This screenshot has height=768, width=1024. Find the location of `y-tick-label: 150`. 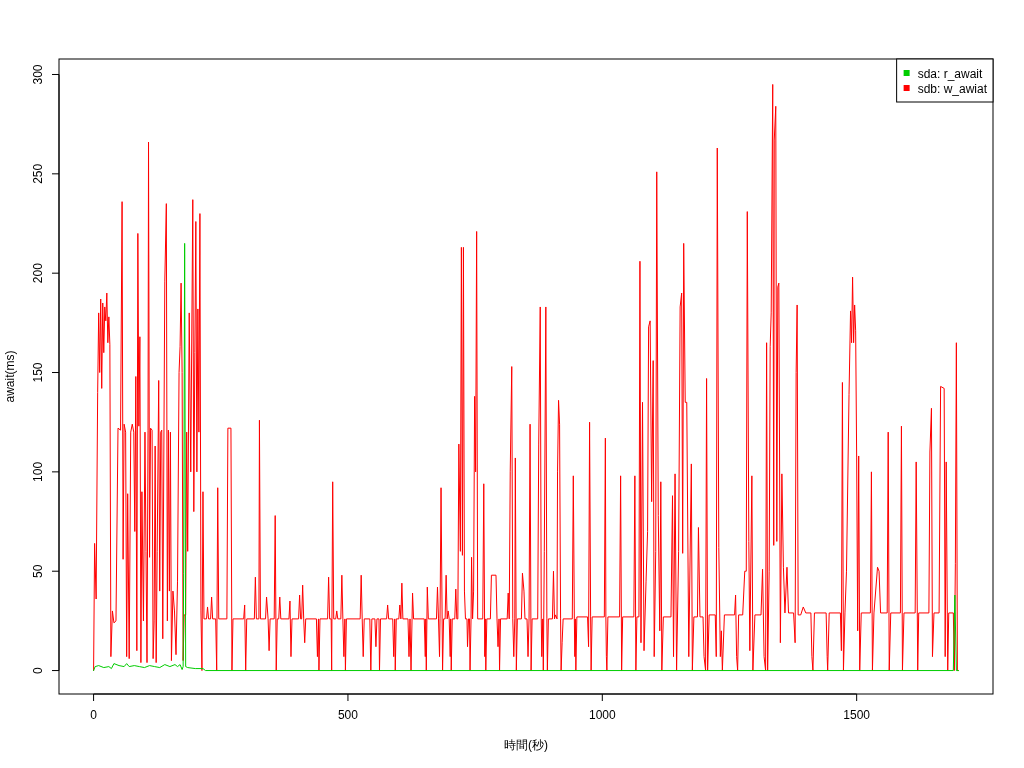

y-tick-label: 150 is located at coordinates (38, 372).